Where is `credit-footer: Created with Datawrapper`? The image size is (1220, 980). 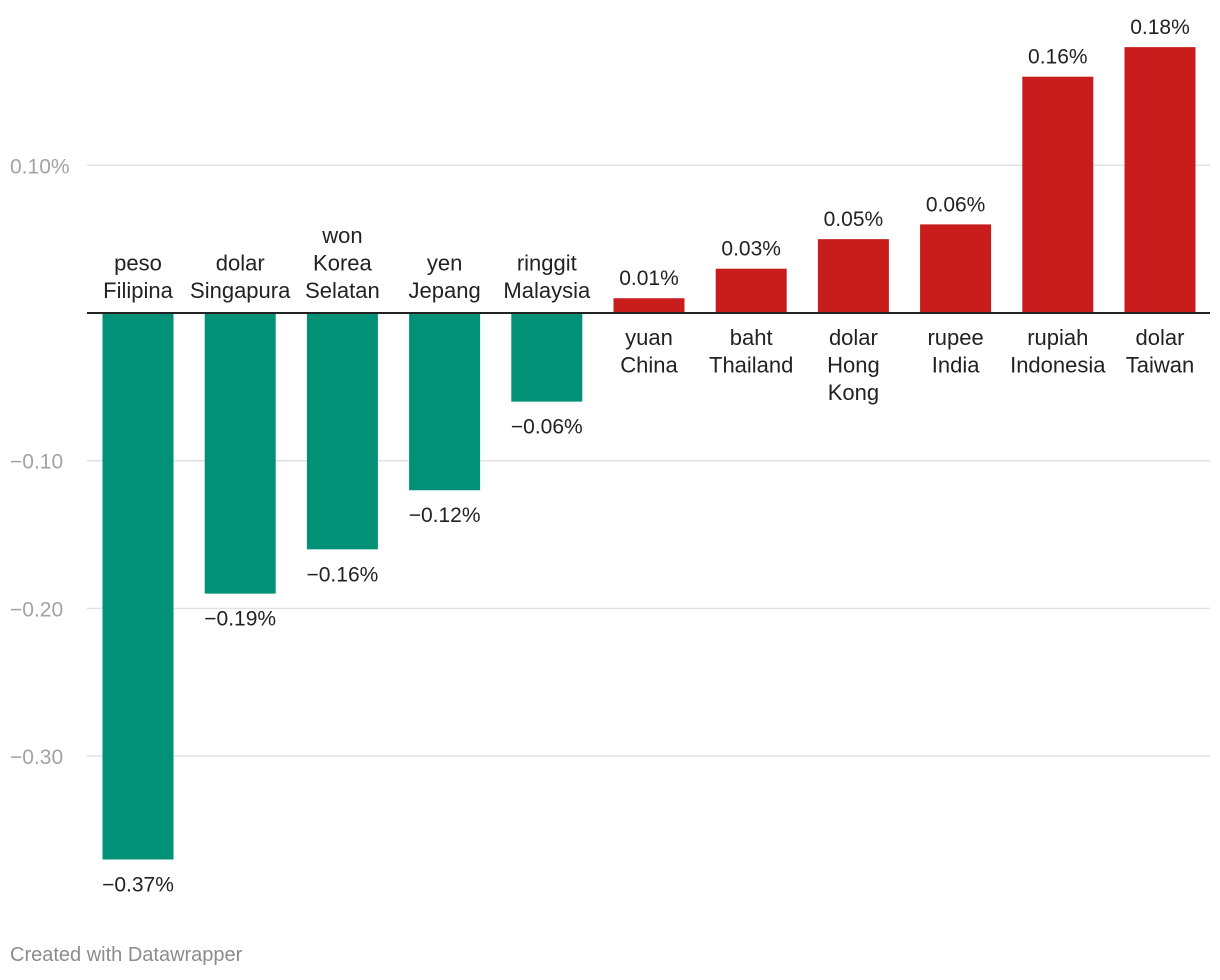
credit-footer: Created with Datawrapper is located at coordinates (126, 955).